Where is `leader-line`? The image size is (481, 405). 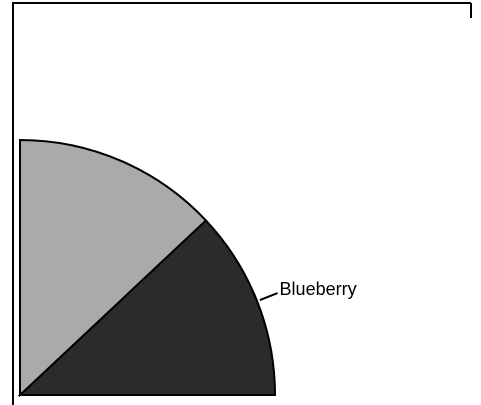
leader-line is located at coordinates (268, 296).